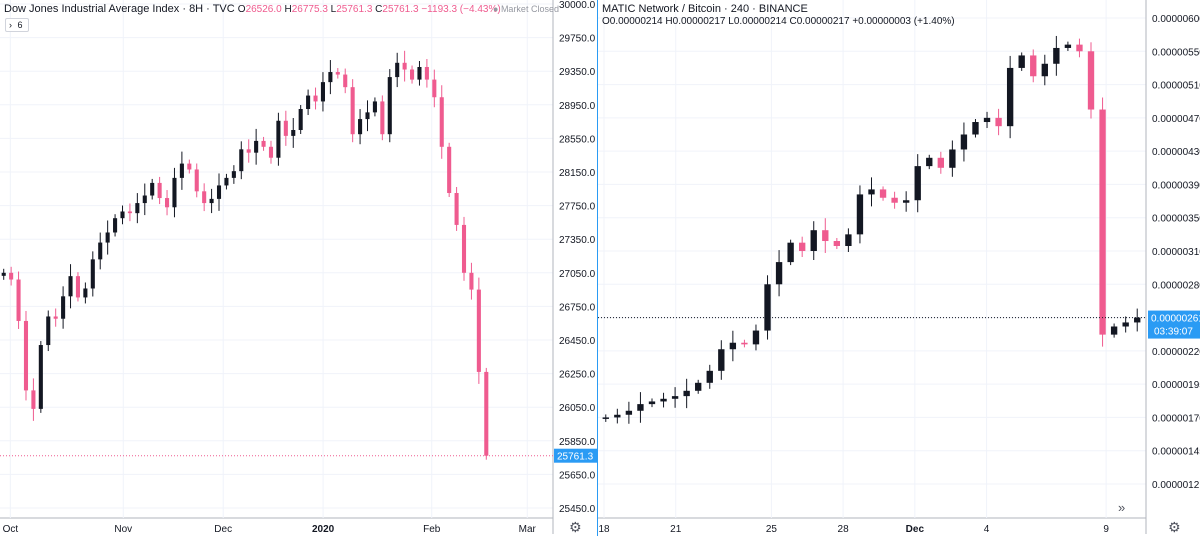 Image resolution: width=1200 pixels, height=536 pixels. I want to click on matic-change: +0.00000003 (+1.40%), so click(903, 21).